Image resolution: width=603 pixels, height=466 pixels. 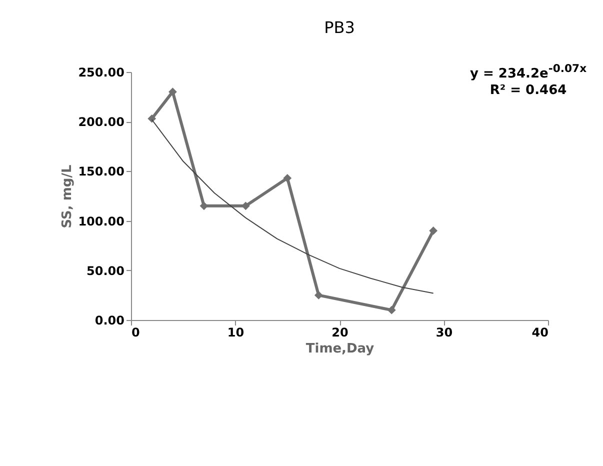 I want to click on chart-title: PB3, so click(x=339, y=27).